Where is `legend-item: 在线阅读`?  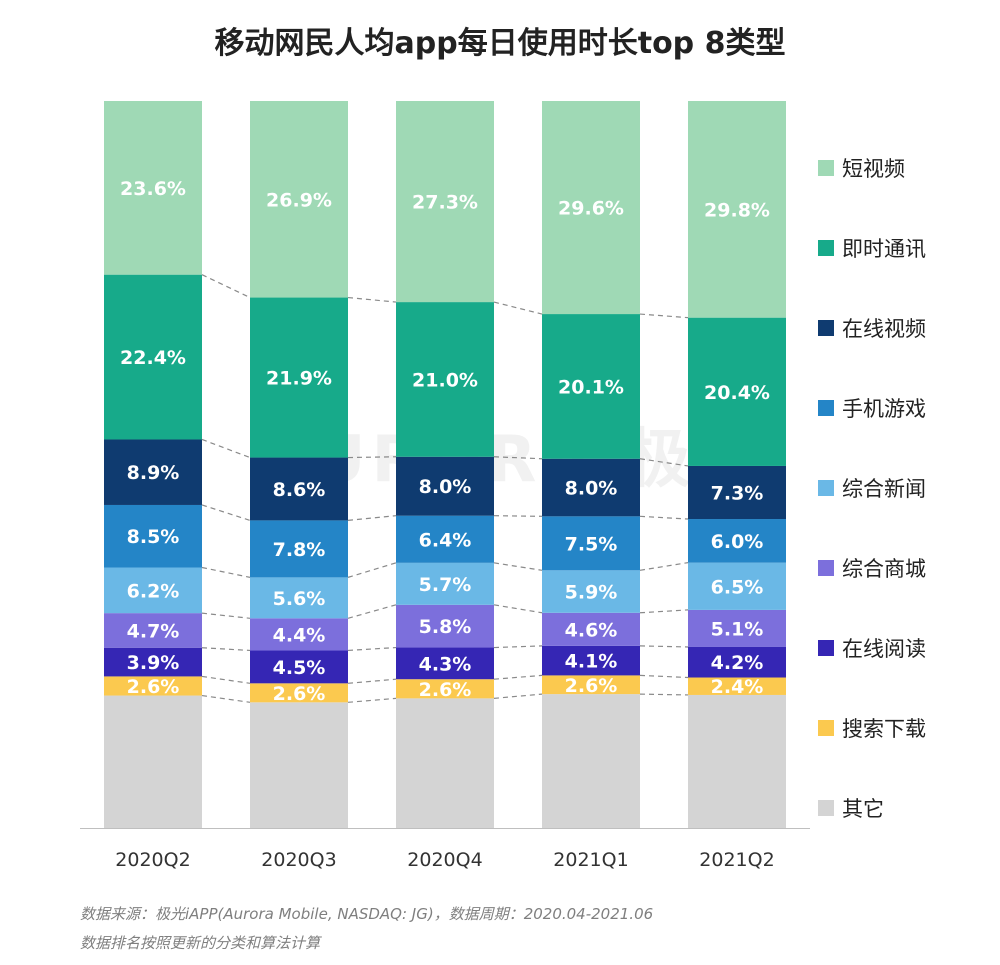
legend-item: 在线阅读 is located at coordinates (908, 648).